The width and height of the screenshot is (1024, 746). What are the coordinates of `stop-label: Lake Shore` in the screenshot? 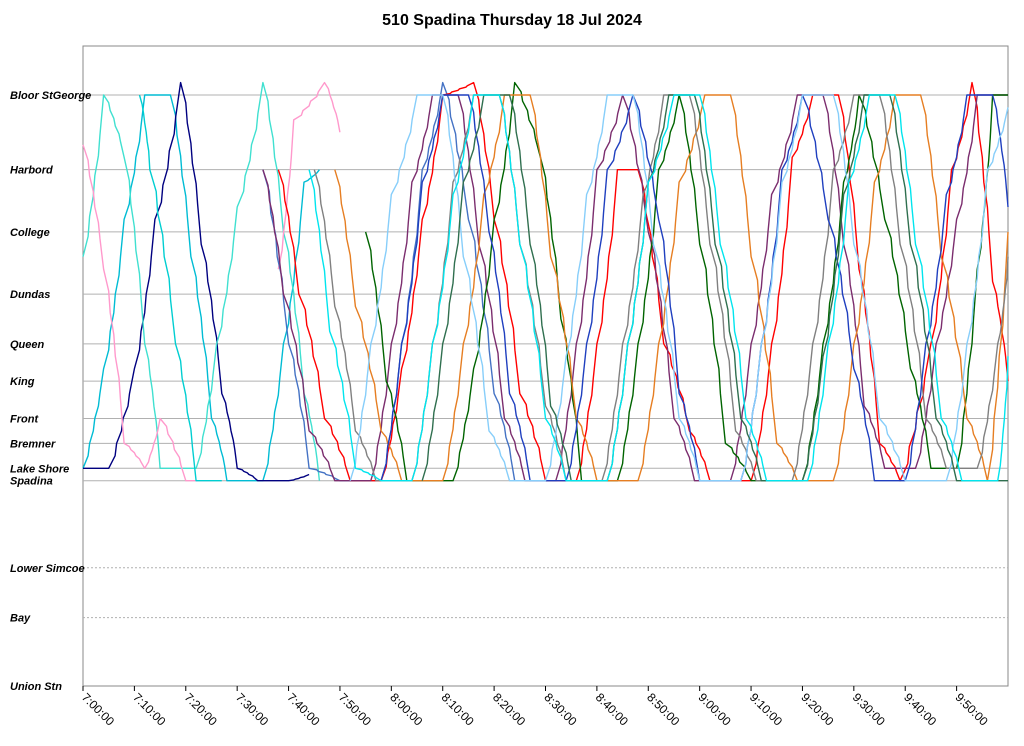 It's located at (39, 469).